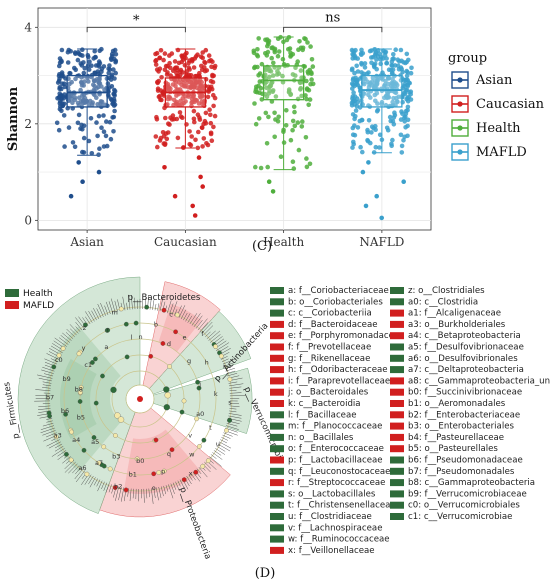 The image size is (550, 585). Describe the element at coordinates (136, 20) in the screenshot. I see `significance-label: *` at that location.